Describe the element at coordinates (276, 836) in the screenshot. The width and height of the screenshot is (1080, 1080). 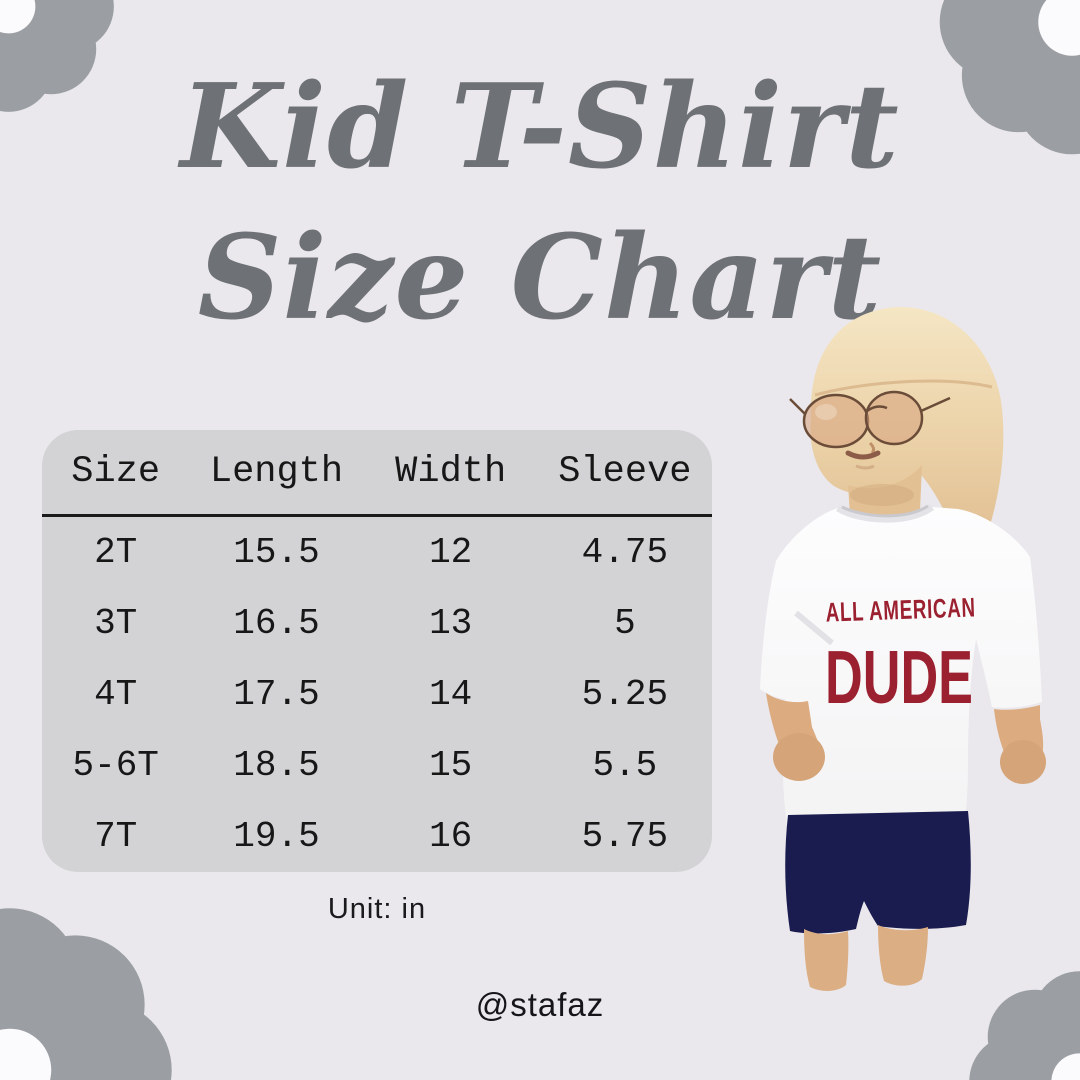
I see `cell-length: 19.5` at that location.